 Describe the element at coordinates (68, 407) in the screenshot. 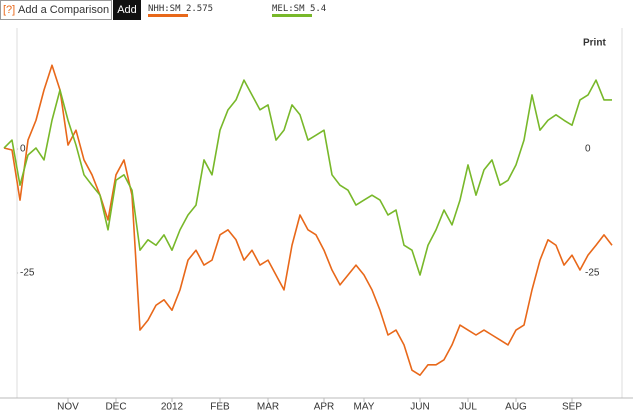

I see `x-tick-label: NOV` at that location.